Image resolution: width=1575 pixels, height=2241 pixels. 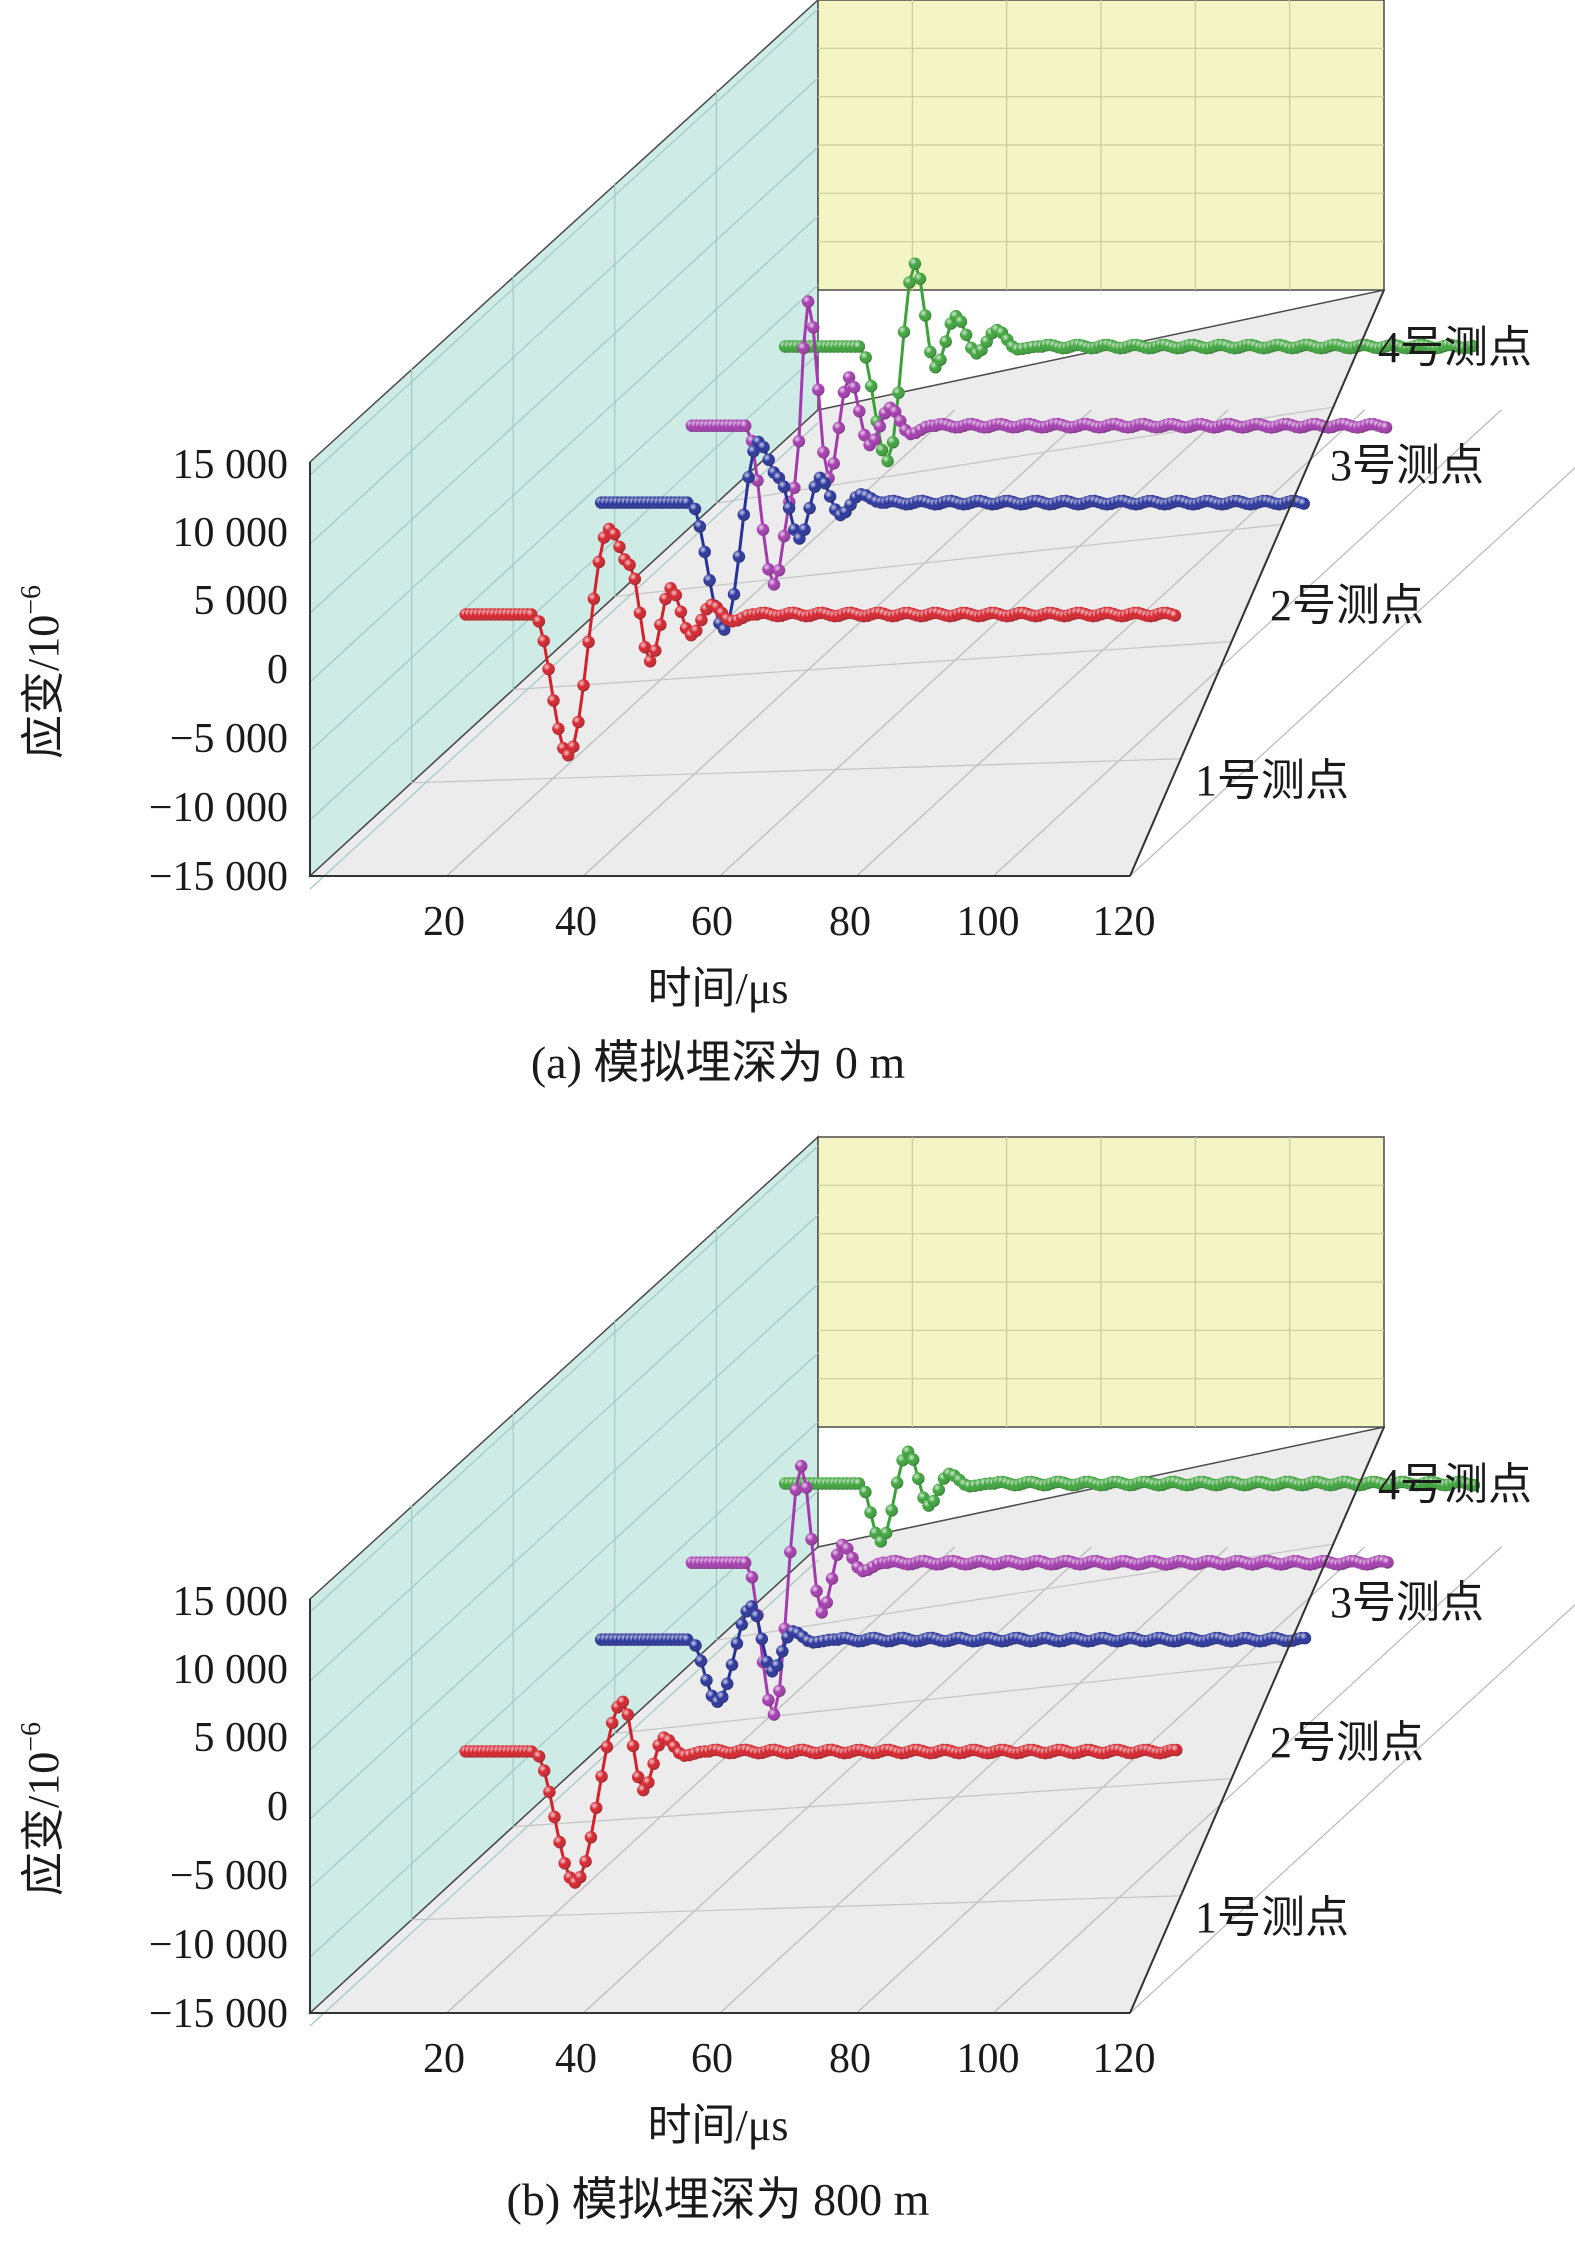 What do you see at coordinates (229, 739) in the screenshot?
I see `y-tick-label: −5 000` at bounding box center [229, 739].